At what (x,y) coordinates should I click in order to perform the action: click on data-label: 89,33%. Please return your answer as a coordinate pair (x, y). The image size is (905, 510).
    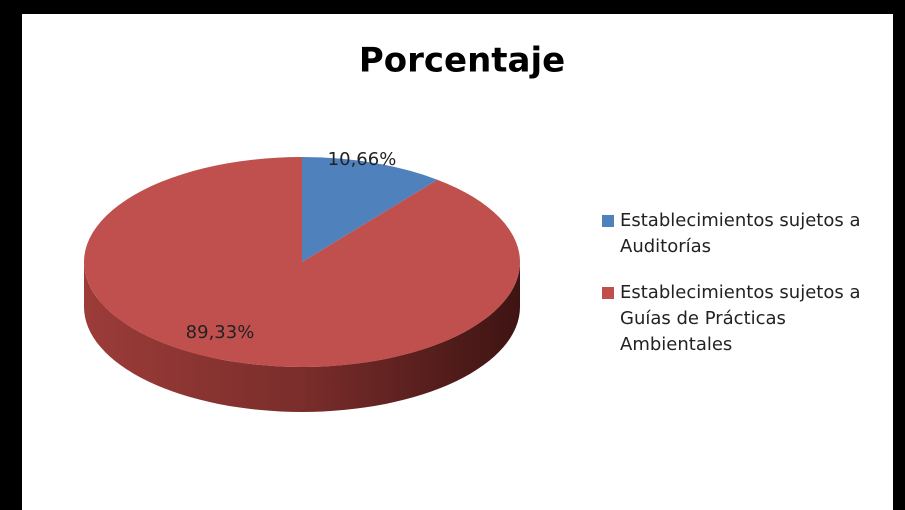
    Looking at the image, I should click on (220, 332).